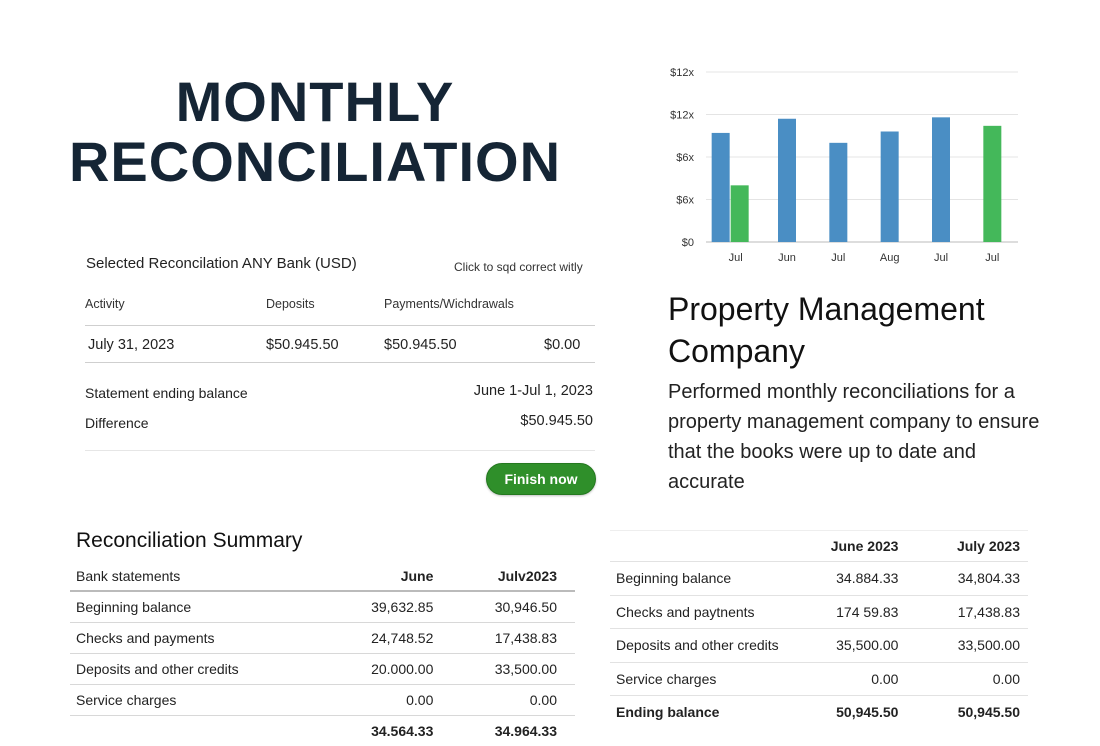 The height and width of the screenshot is (746, 1100). I want to click on statement-period-value: June 1-Jul 1, 2023, so click(533, 391).